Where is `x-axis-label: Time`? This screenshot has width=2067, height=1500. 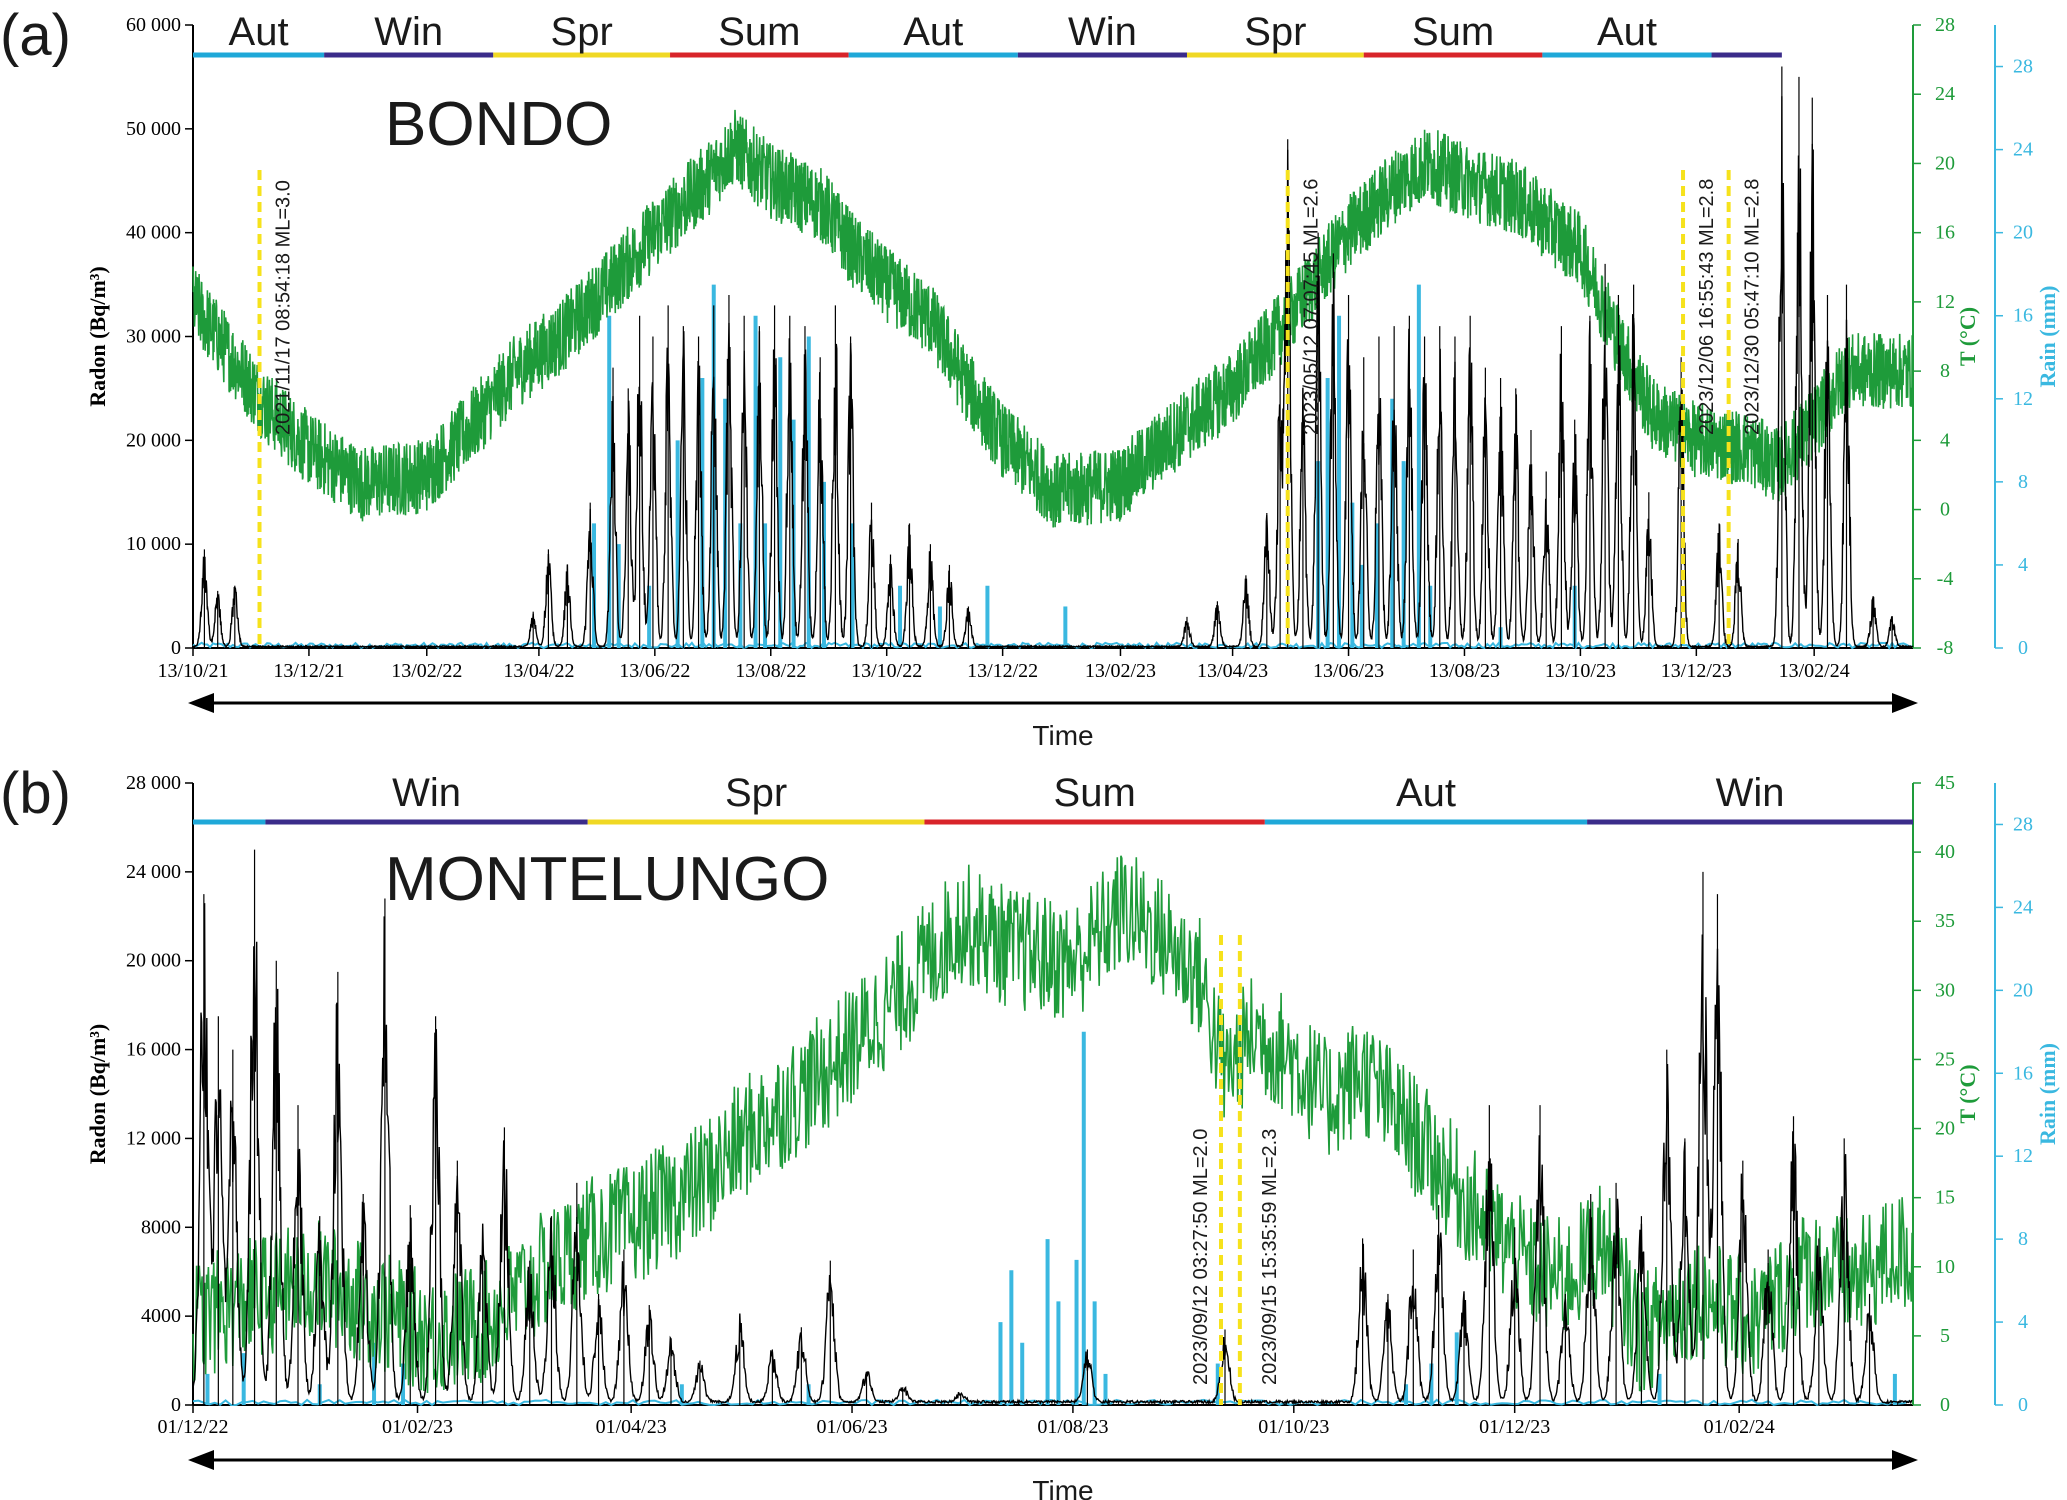
x-axis-label: Time is located at coordinates (1062, 735).